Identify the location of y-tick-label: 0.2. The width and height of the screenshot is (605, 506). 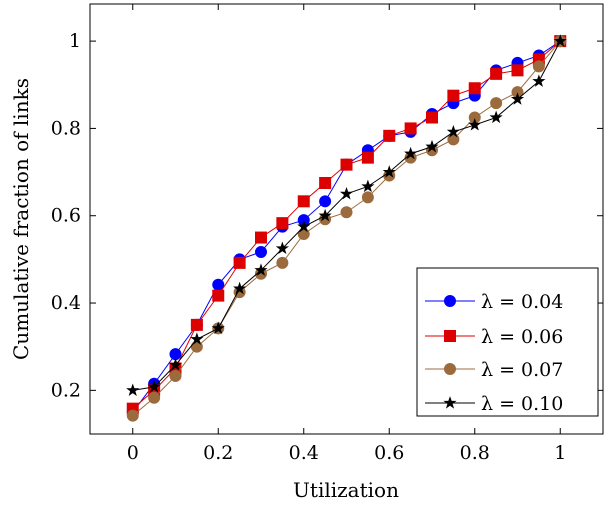
(66, 390).